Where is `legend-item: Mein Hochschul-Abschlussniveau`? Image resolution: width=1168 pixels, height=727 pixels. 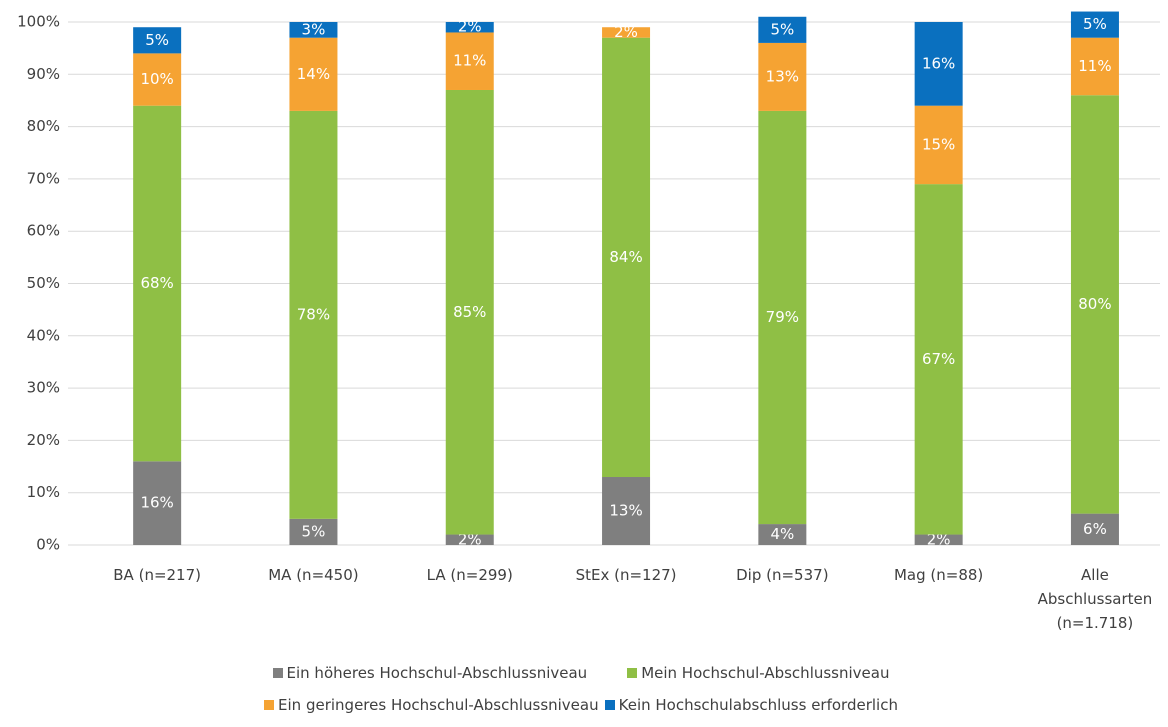 legend-item: Mein Hochschul-Abschlussniveau is located at coordinates (758, 673).